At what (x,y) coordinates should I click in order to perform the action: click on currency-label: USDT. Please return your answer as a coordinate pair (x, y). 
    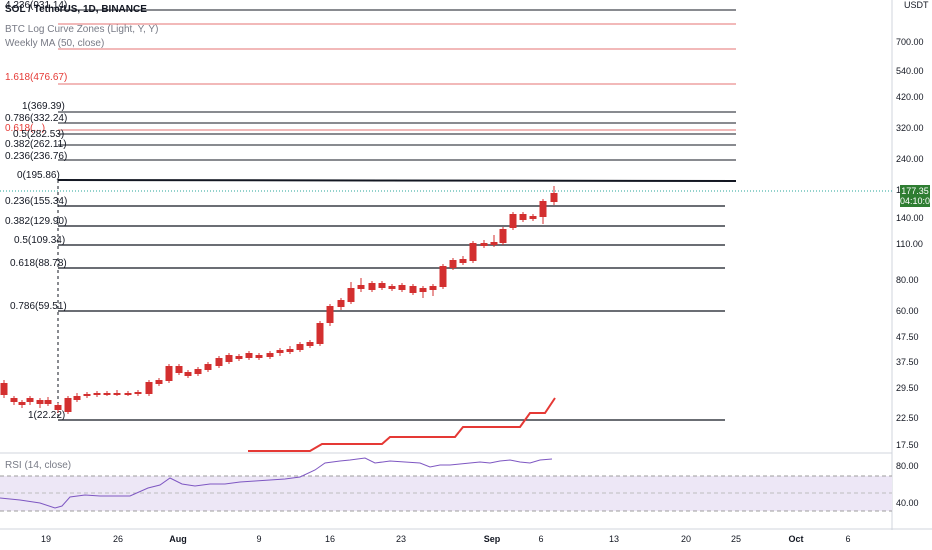
    Looking at the image, I should click on (916, 5).